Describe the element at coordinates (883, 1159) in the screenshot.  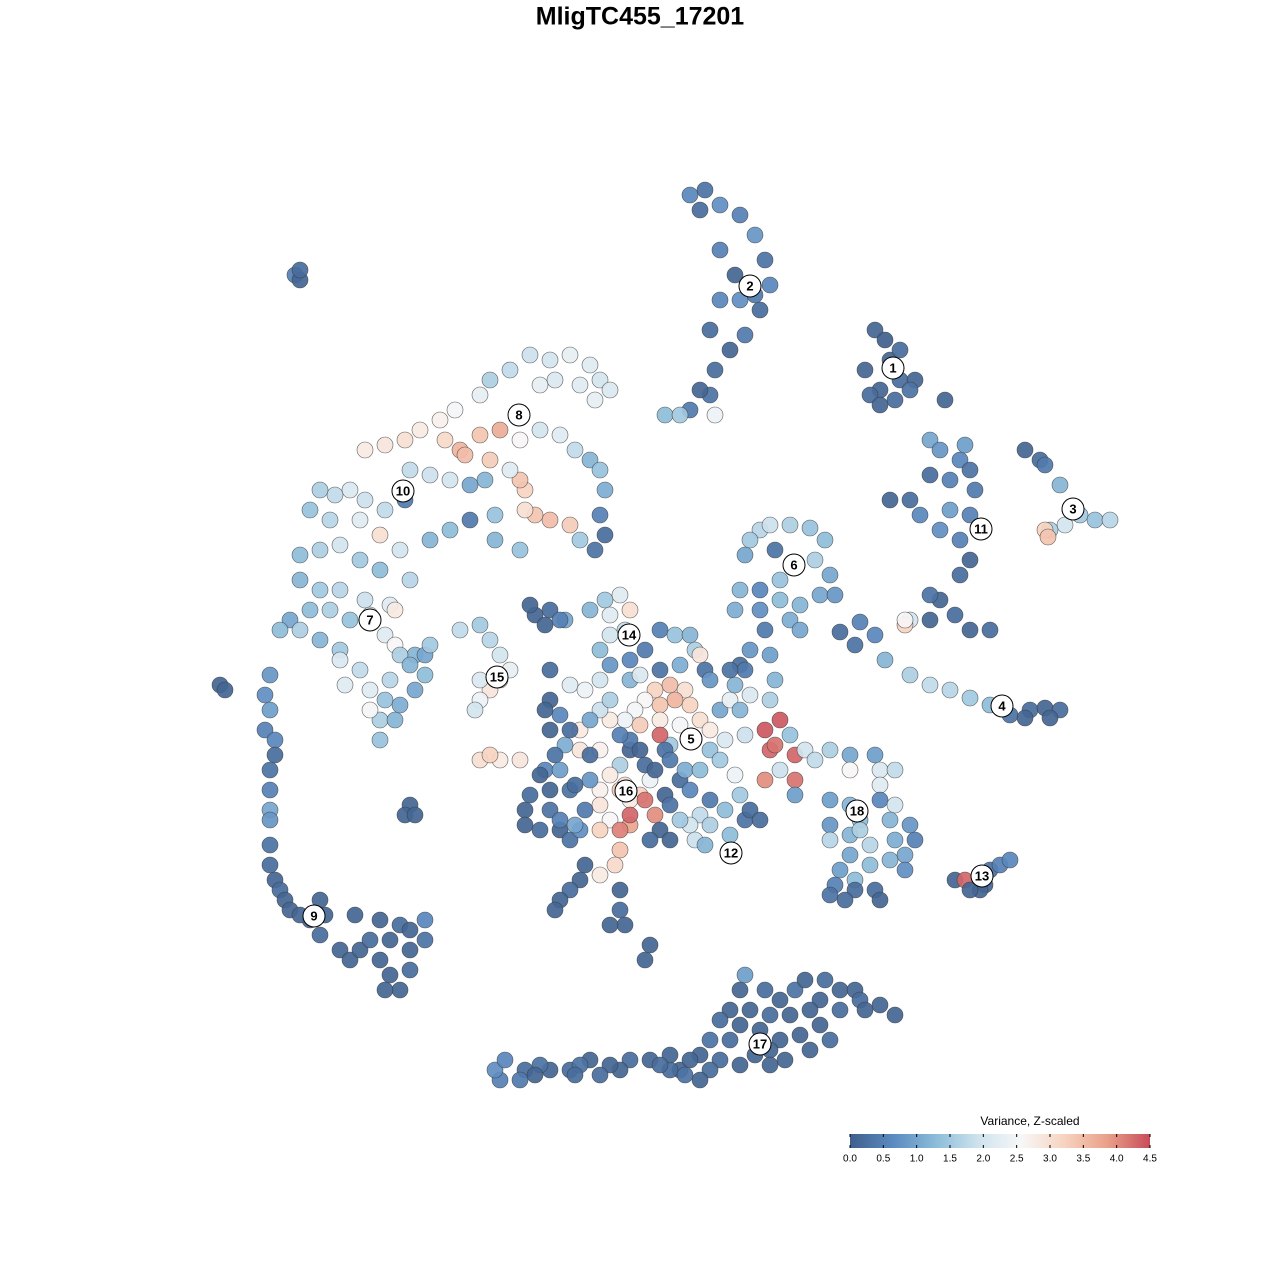
I see `colorbar-tick-label: 0.5` at that location.